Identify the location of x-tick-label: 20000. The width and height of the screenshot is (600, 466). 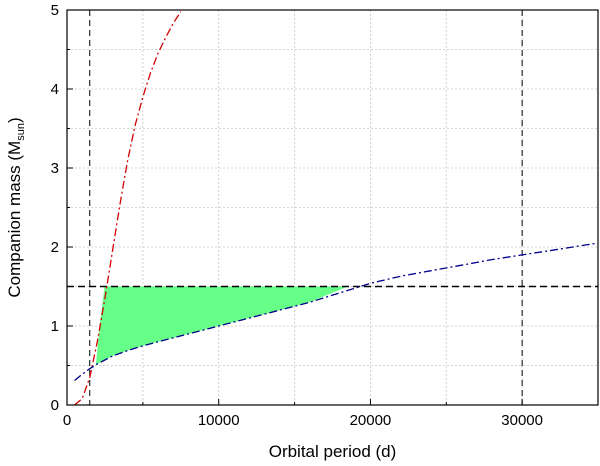
(371, 420).